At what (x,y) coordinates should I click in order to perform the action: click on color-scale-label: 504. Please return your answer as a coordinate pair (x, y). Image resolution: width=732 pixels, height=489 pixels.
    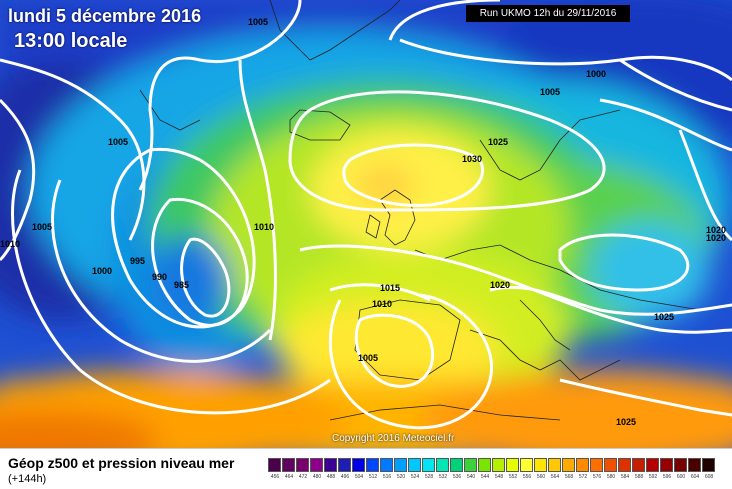
    Looking at the image, I should click on (359, 477).